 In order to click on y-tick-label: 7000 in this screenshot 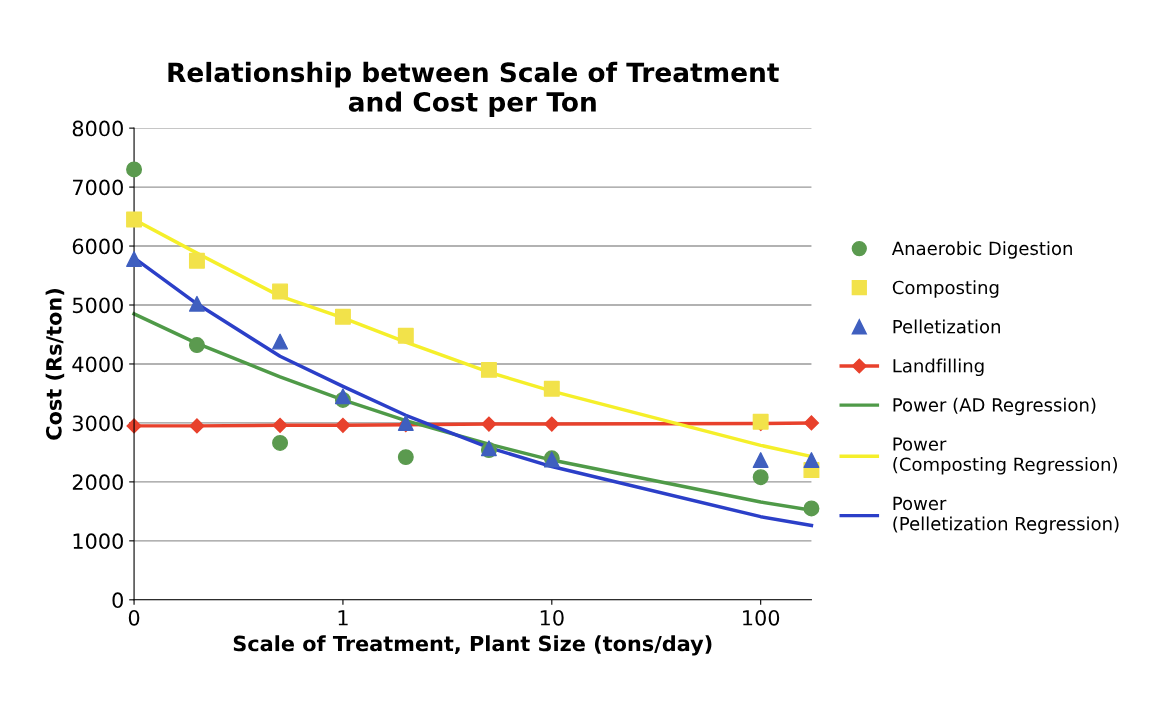, I will do `click(98, 187)`.